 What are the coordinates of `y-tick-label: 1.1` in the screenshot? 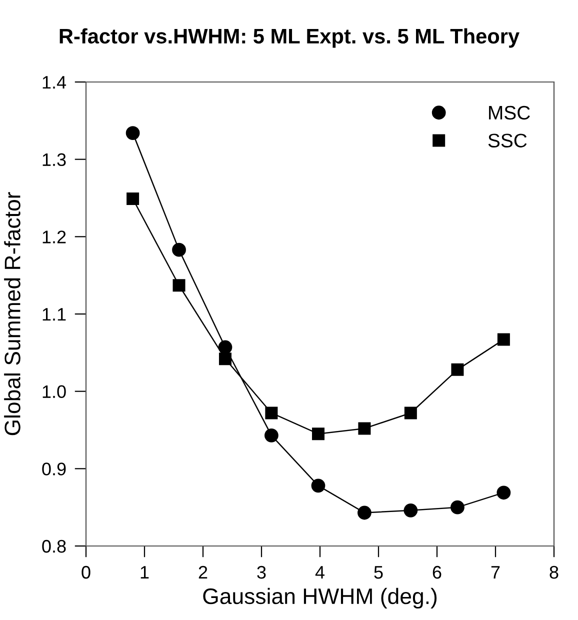 It's located at (54, 314).